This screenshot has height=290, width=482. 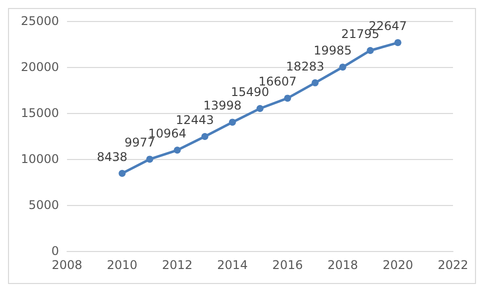 I want to click on x-tick-label: 2008, so click(x=67, y=265).